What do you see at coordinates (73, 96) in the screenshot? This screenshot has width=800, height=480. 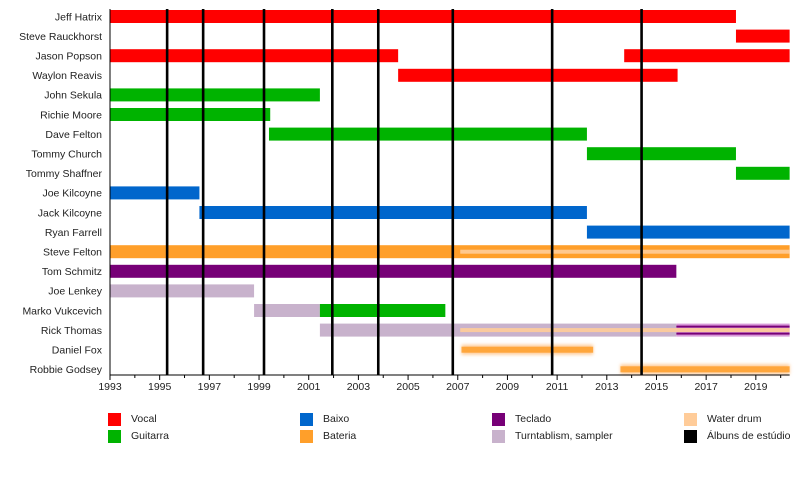 I see `member-label: John Sekula` at bounding box center [73, 96].